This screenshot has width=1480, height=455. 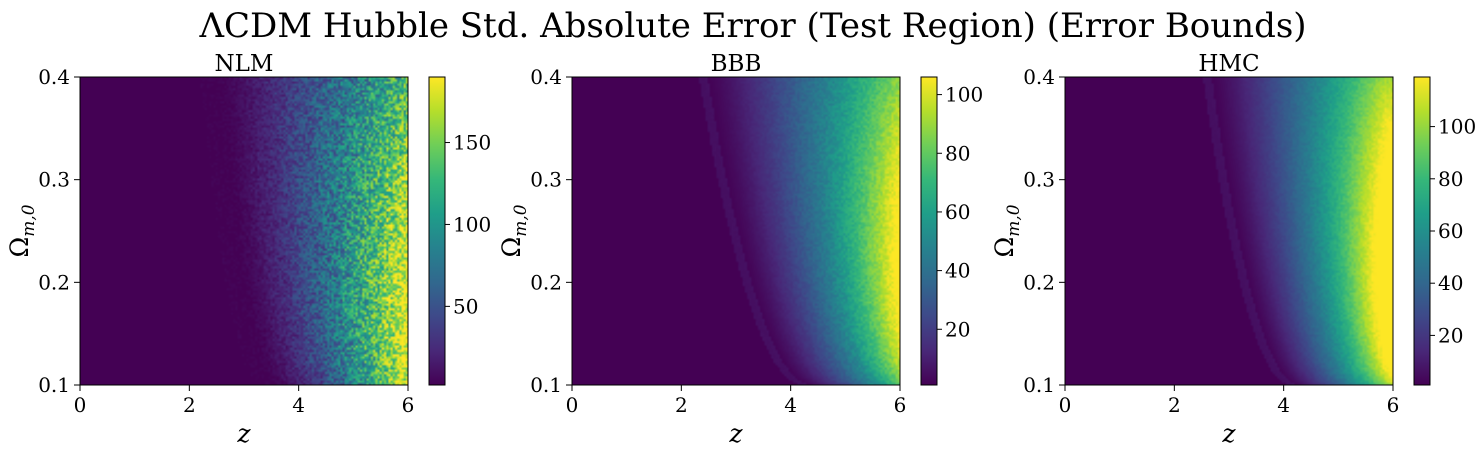 I want to click on panel-title: HMC, so click(x=1228, y=64).